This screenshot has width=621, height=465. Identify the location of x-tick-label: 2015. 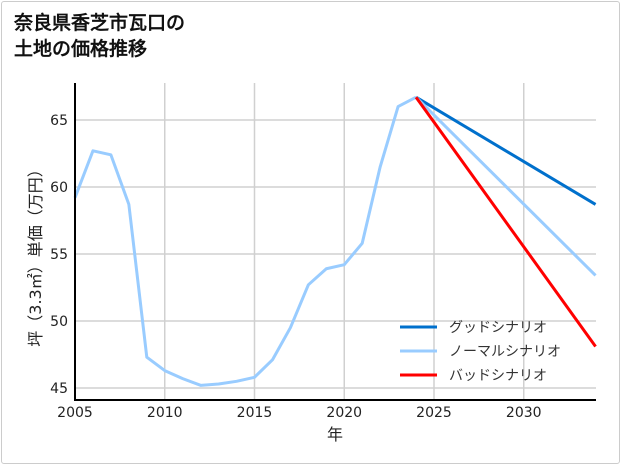
(255, 413).